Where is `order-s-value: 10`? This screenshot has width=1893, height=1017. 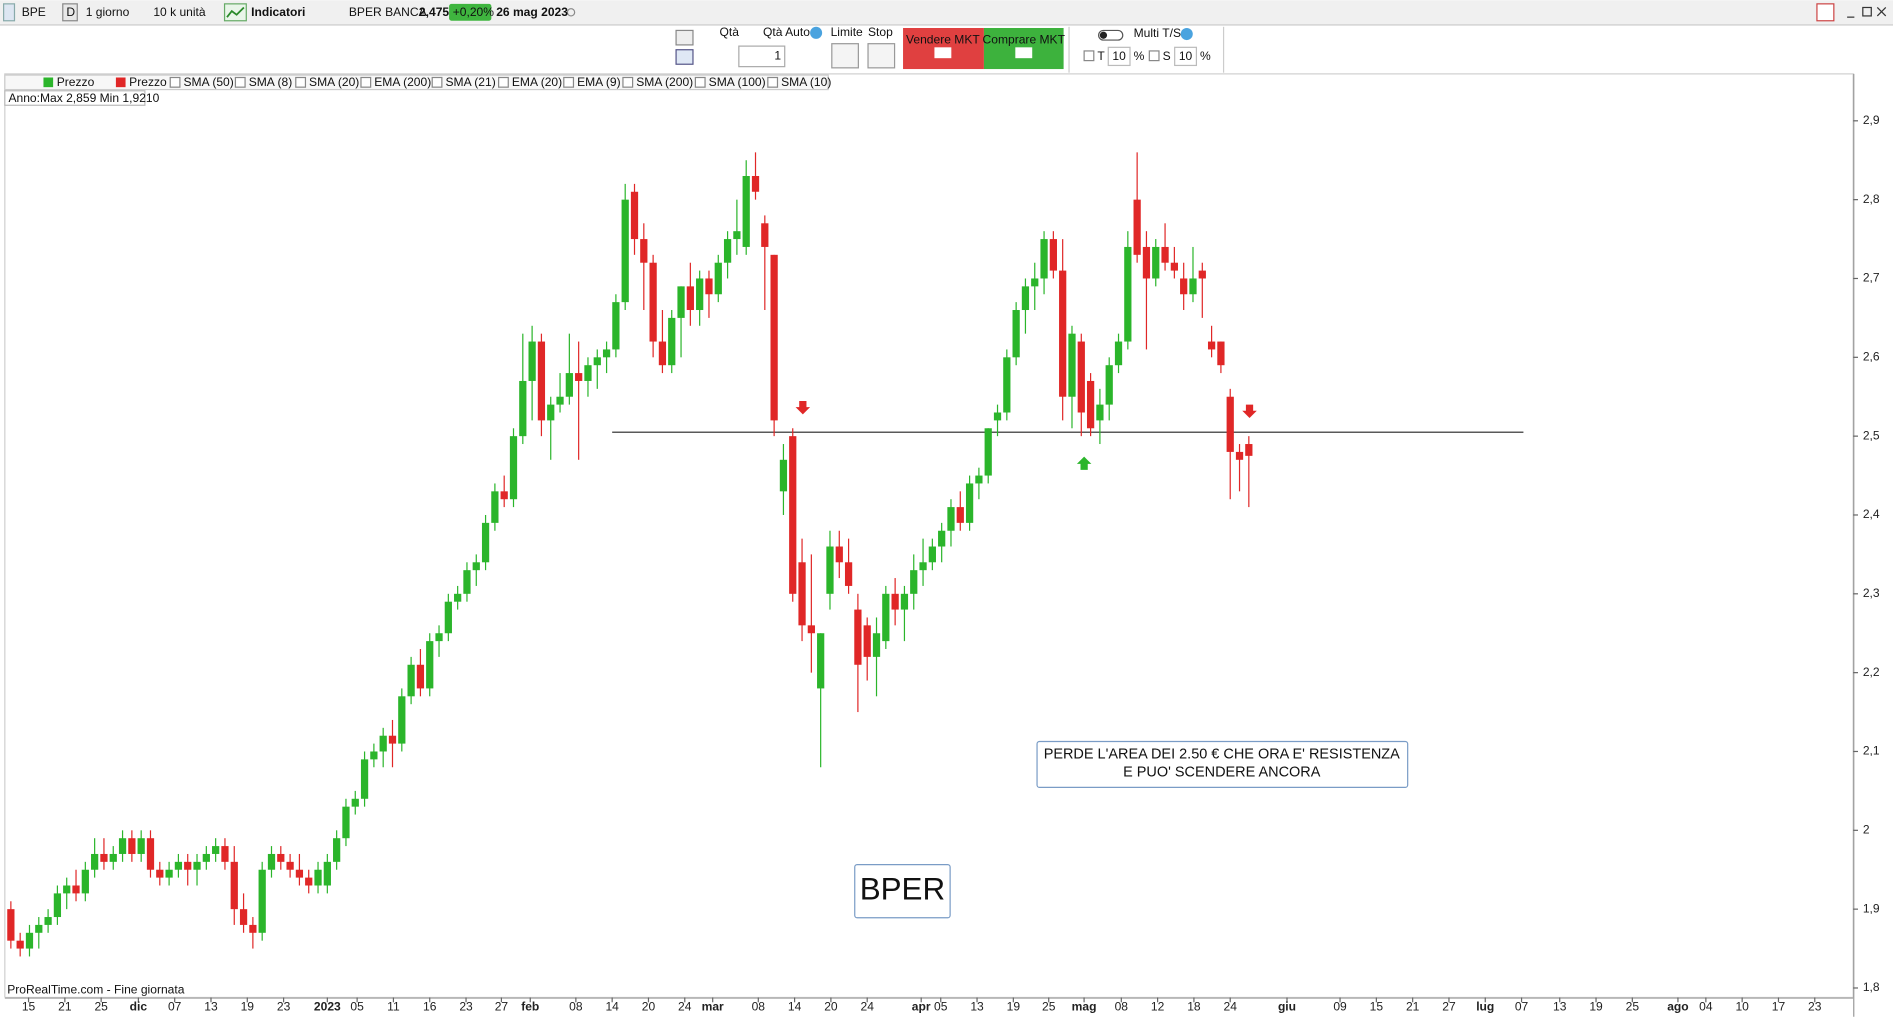 order-s-value: 10 is located at coordinates (1186, 56).